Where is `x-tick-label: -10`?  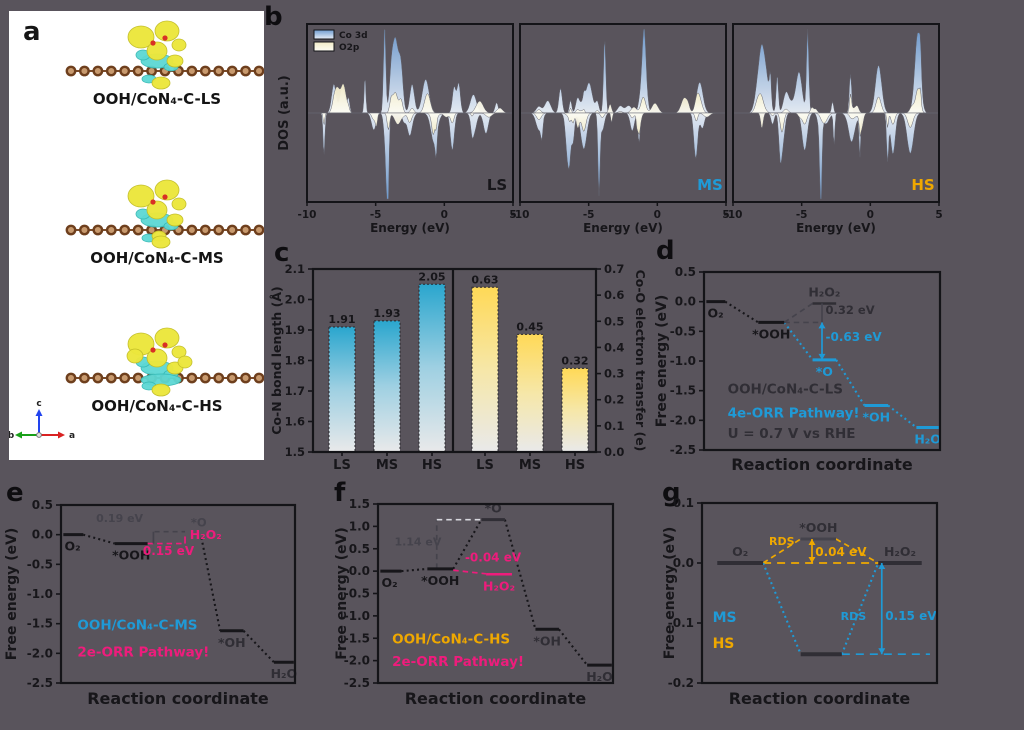 x-tick-label: -10 is located at coordinates (307, 215).